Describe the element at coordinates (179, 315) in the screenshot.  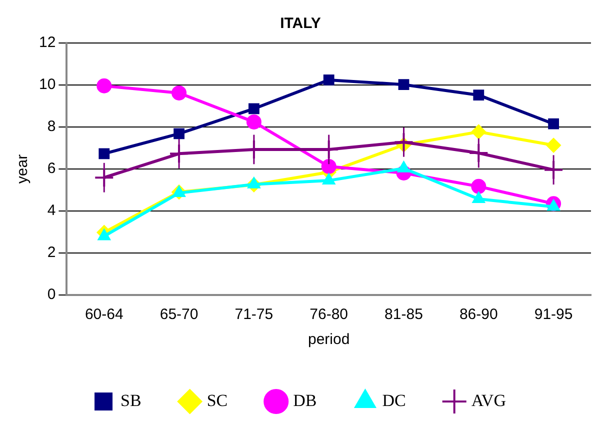
I see `x-tick-label: 65-70` at that location.